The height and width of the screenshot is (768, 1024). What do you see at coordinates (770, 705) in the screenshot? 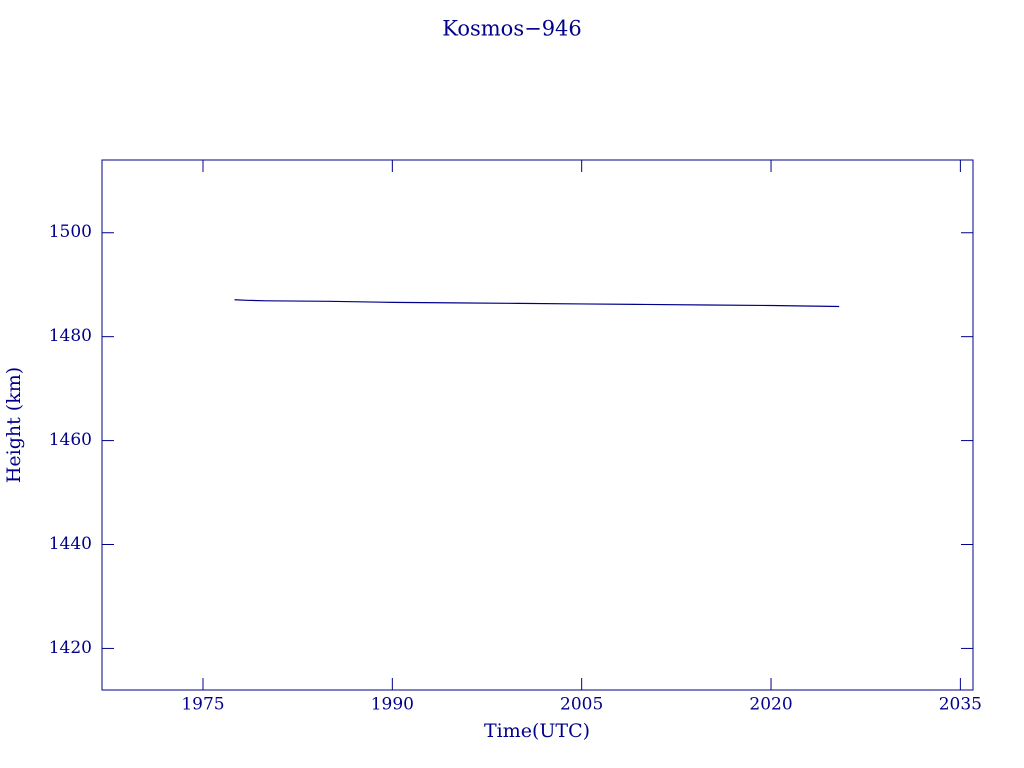
I see `x-tick-label: 2020` at bounding box center [770, 705].